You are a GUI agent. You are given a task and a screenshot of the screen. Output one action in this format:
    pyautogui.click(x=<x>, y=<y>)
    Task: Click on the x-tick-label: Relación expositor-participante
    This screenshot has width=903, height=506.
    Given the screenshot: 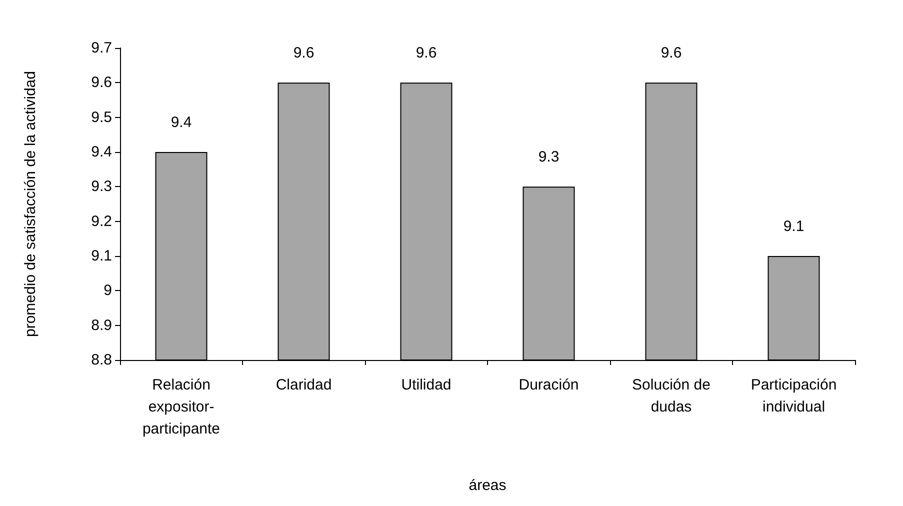 What is the action you would take?
    pyautogui.click(x=181, y=407)
    